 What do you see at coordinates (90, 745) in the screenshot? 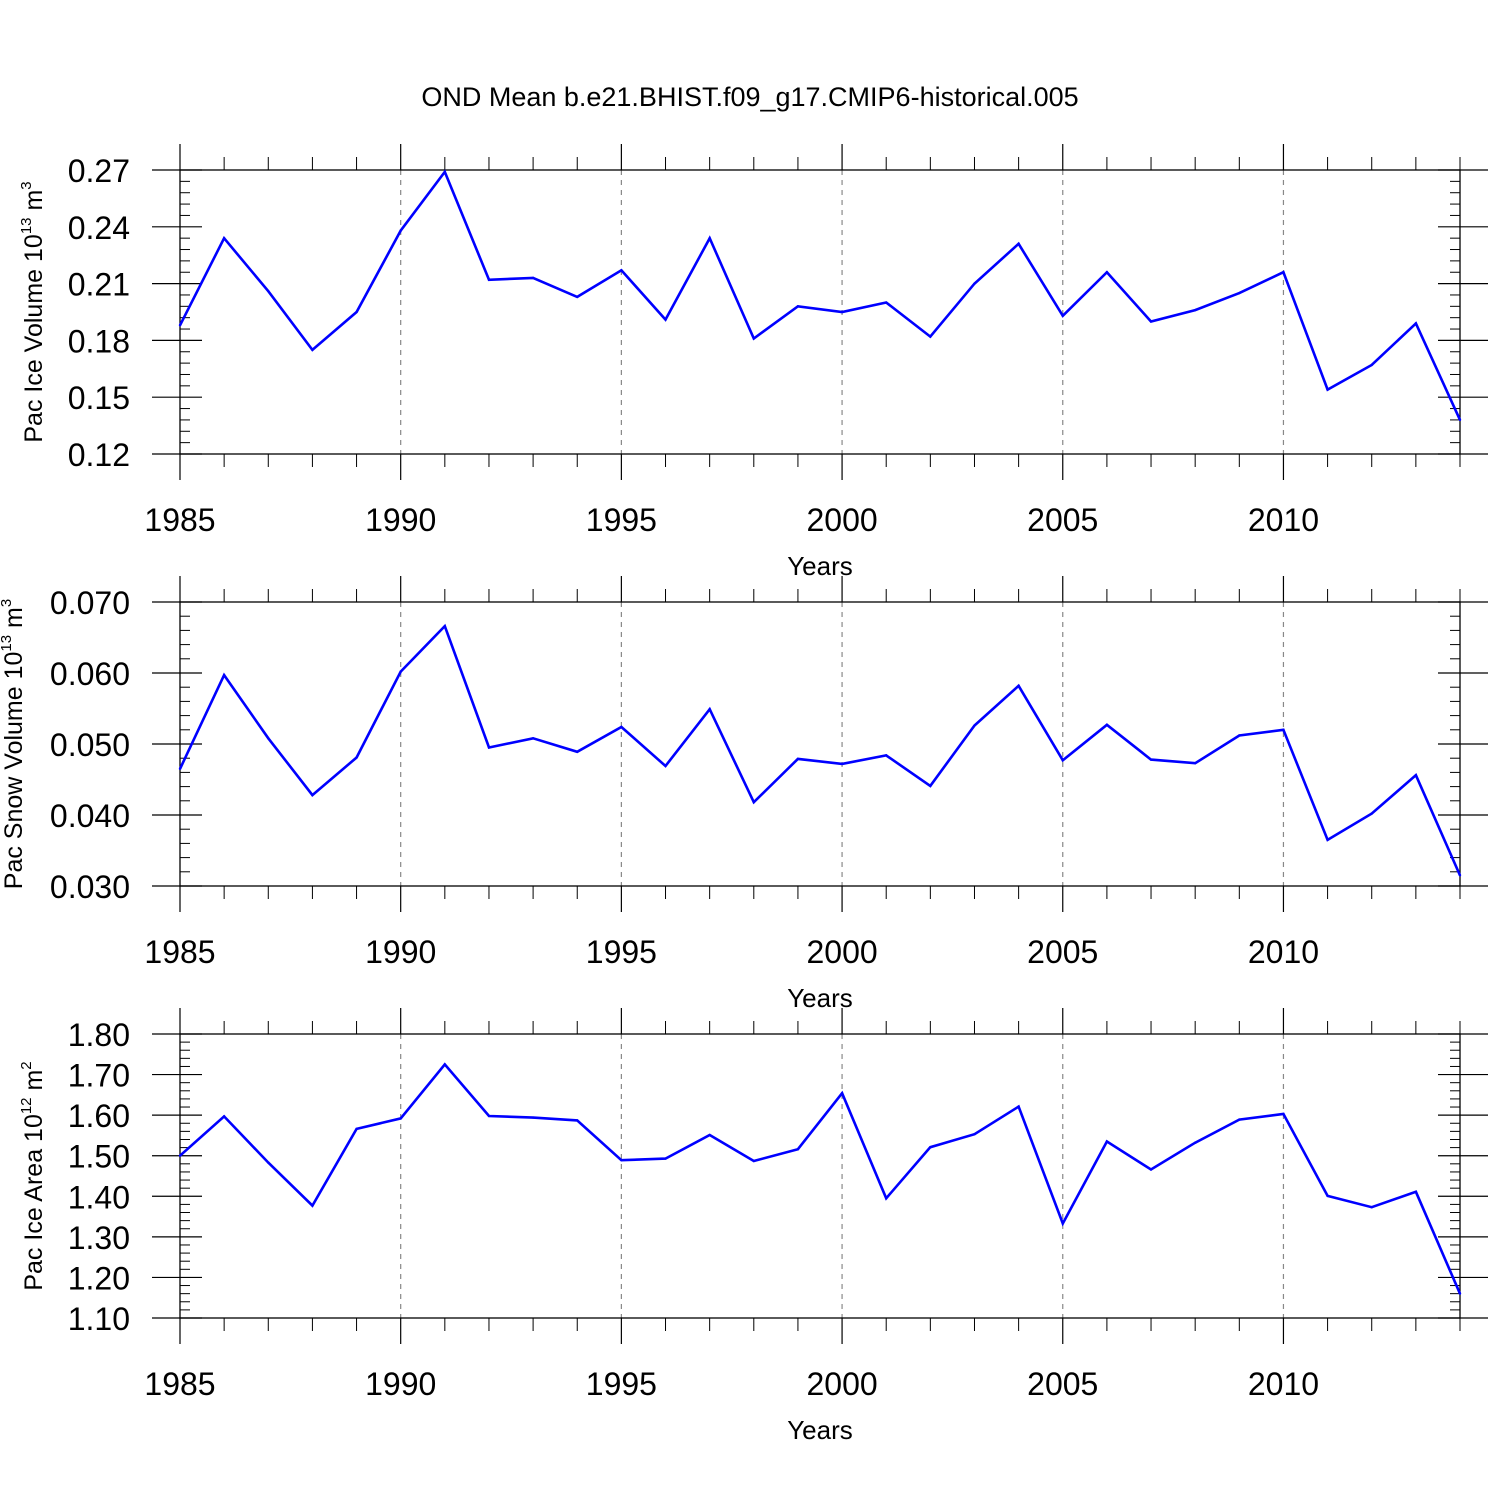
I see `y-tick-label: 0.050` at bounding box center [90, 745].